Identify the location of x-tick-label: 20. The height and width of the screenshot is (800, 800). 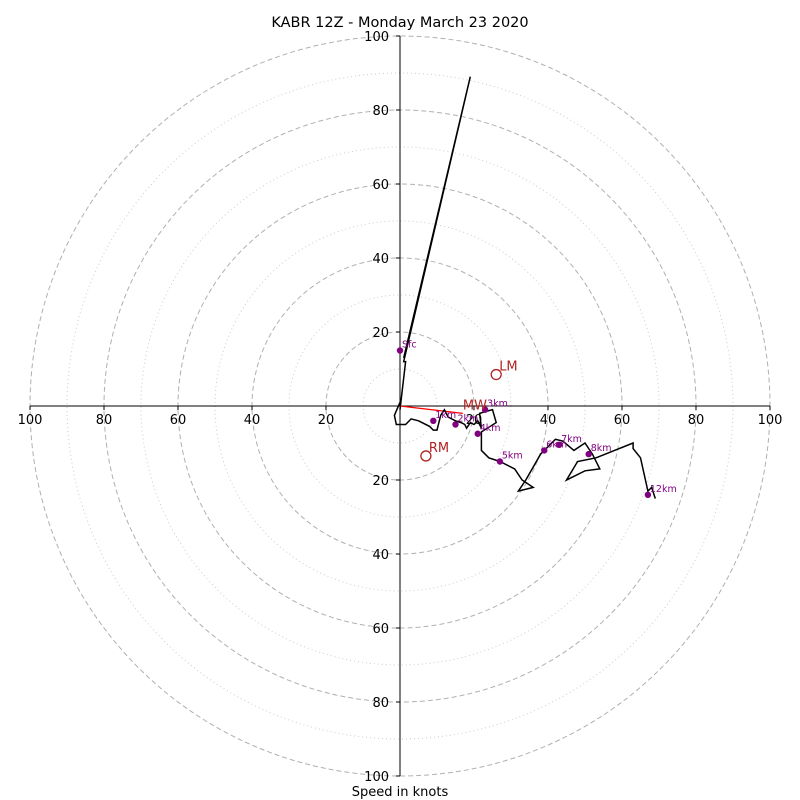
(326, 420).